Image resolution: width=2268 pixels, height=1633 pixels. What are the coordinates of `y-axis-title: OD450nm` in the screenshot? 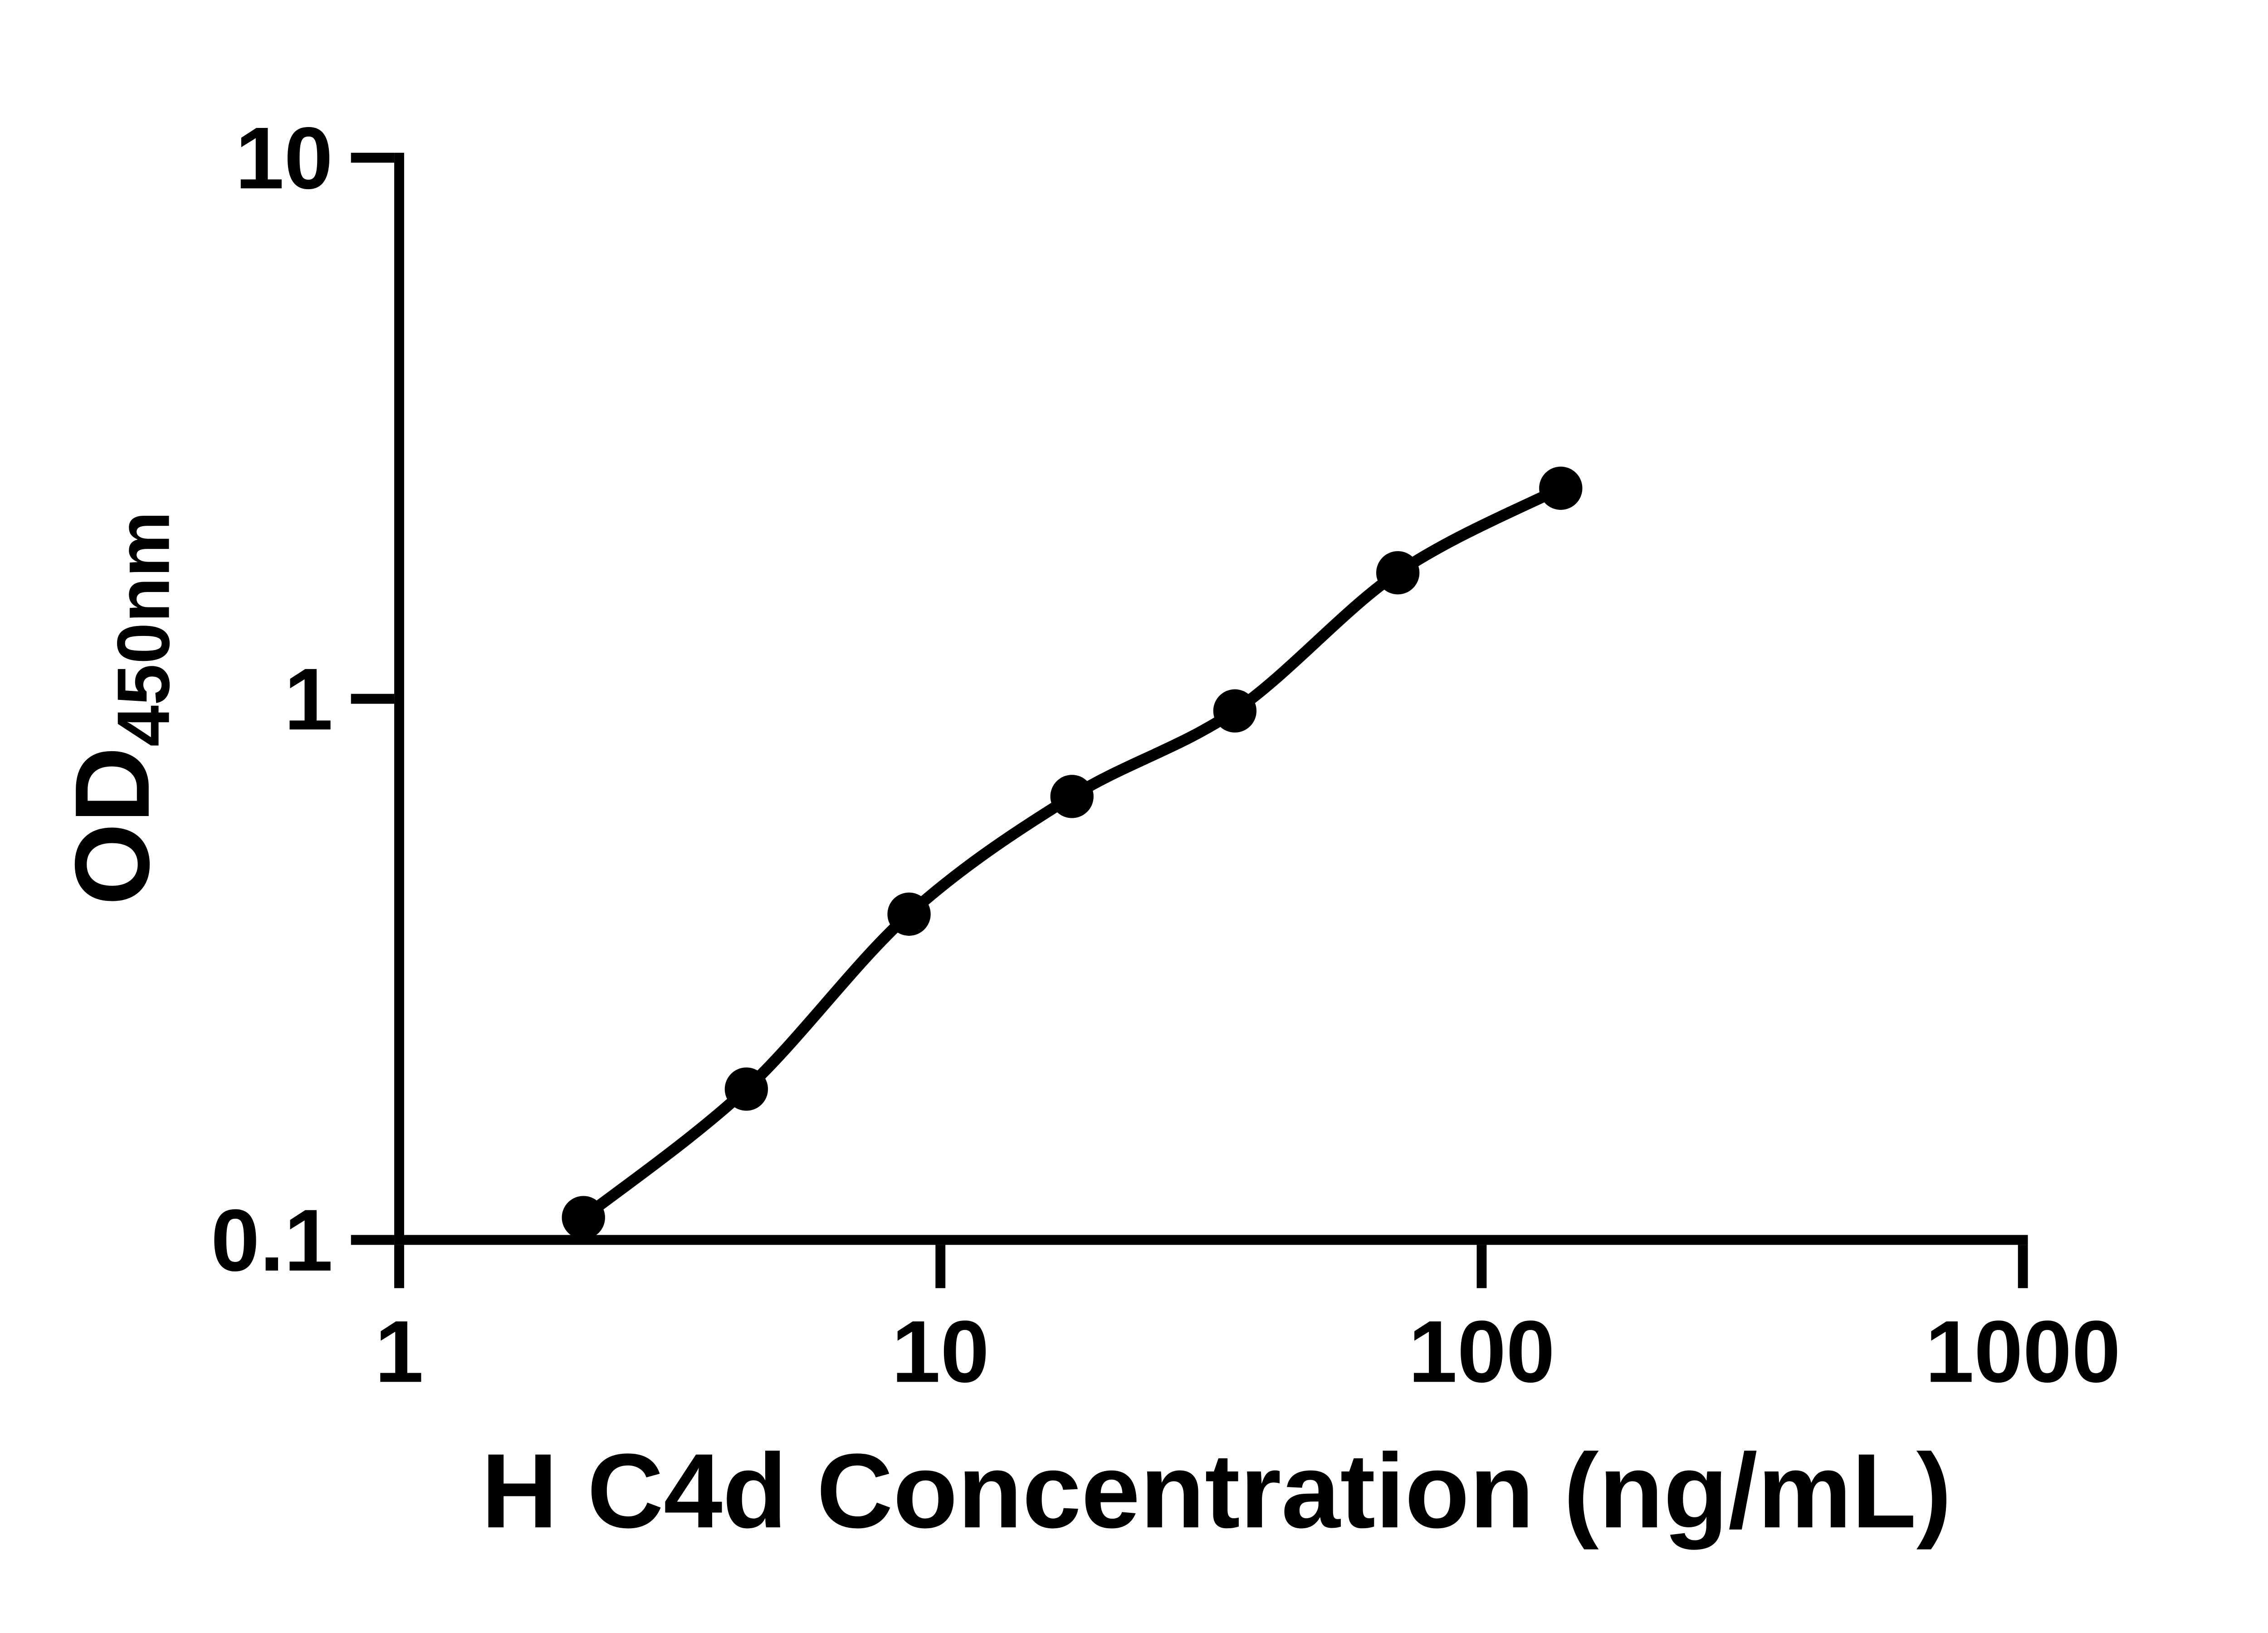 It's located at (119, 708).